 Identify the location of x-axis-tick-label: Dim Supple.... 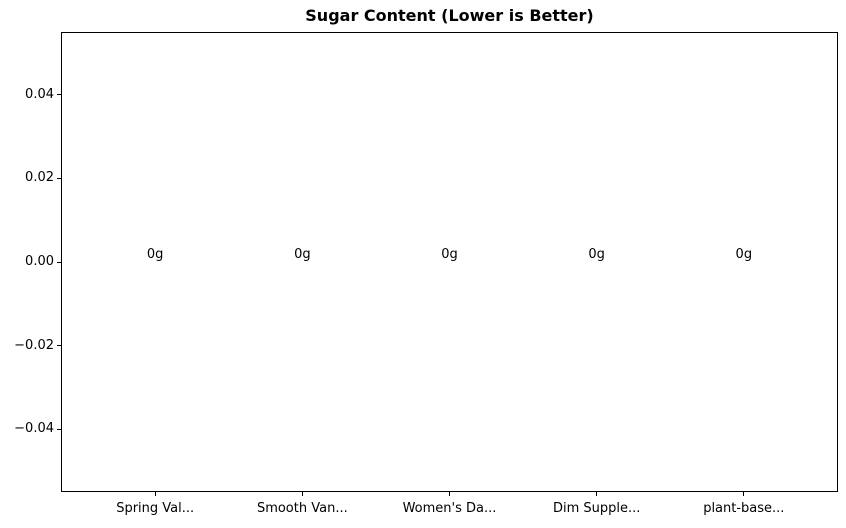
(596, 508).